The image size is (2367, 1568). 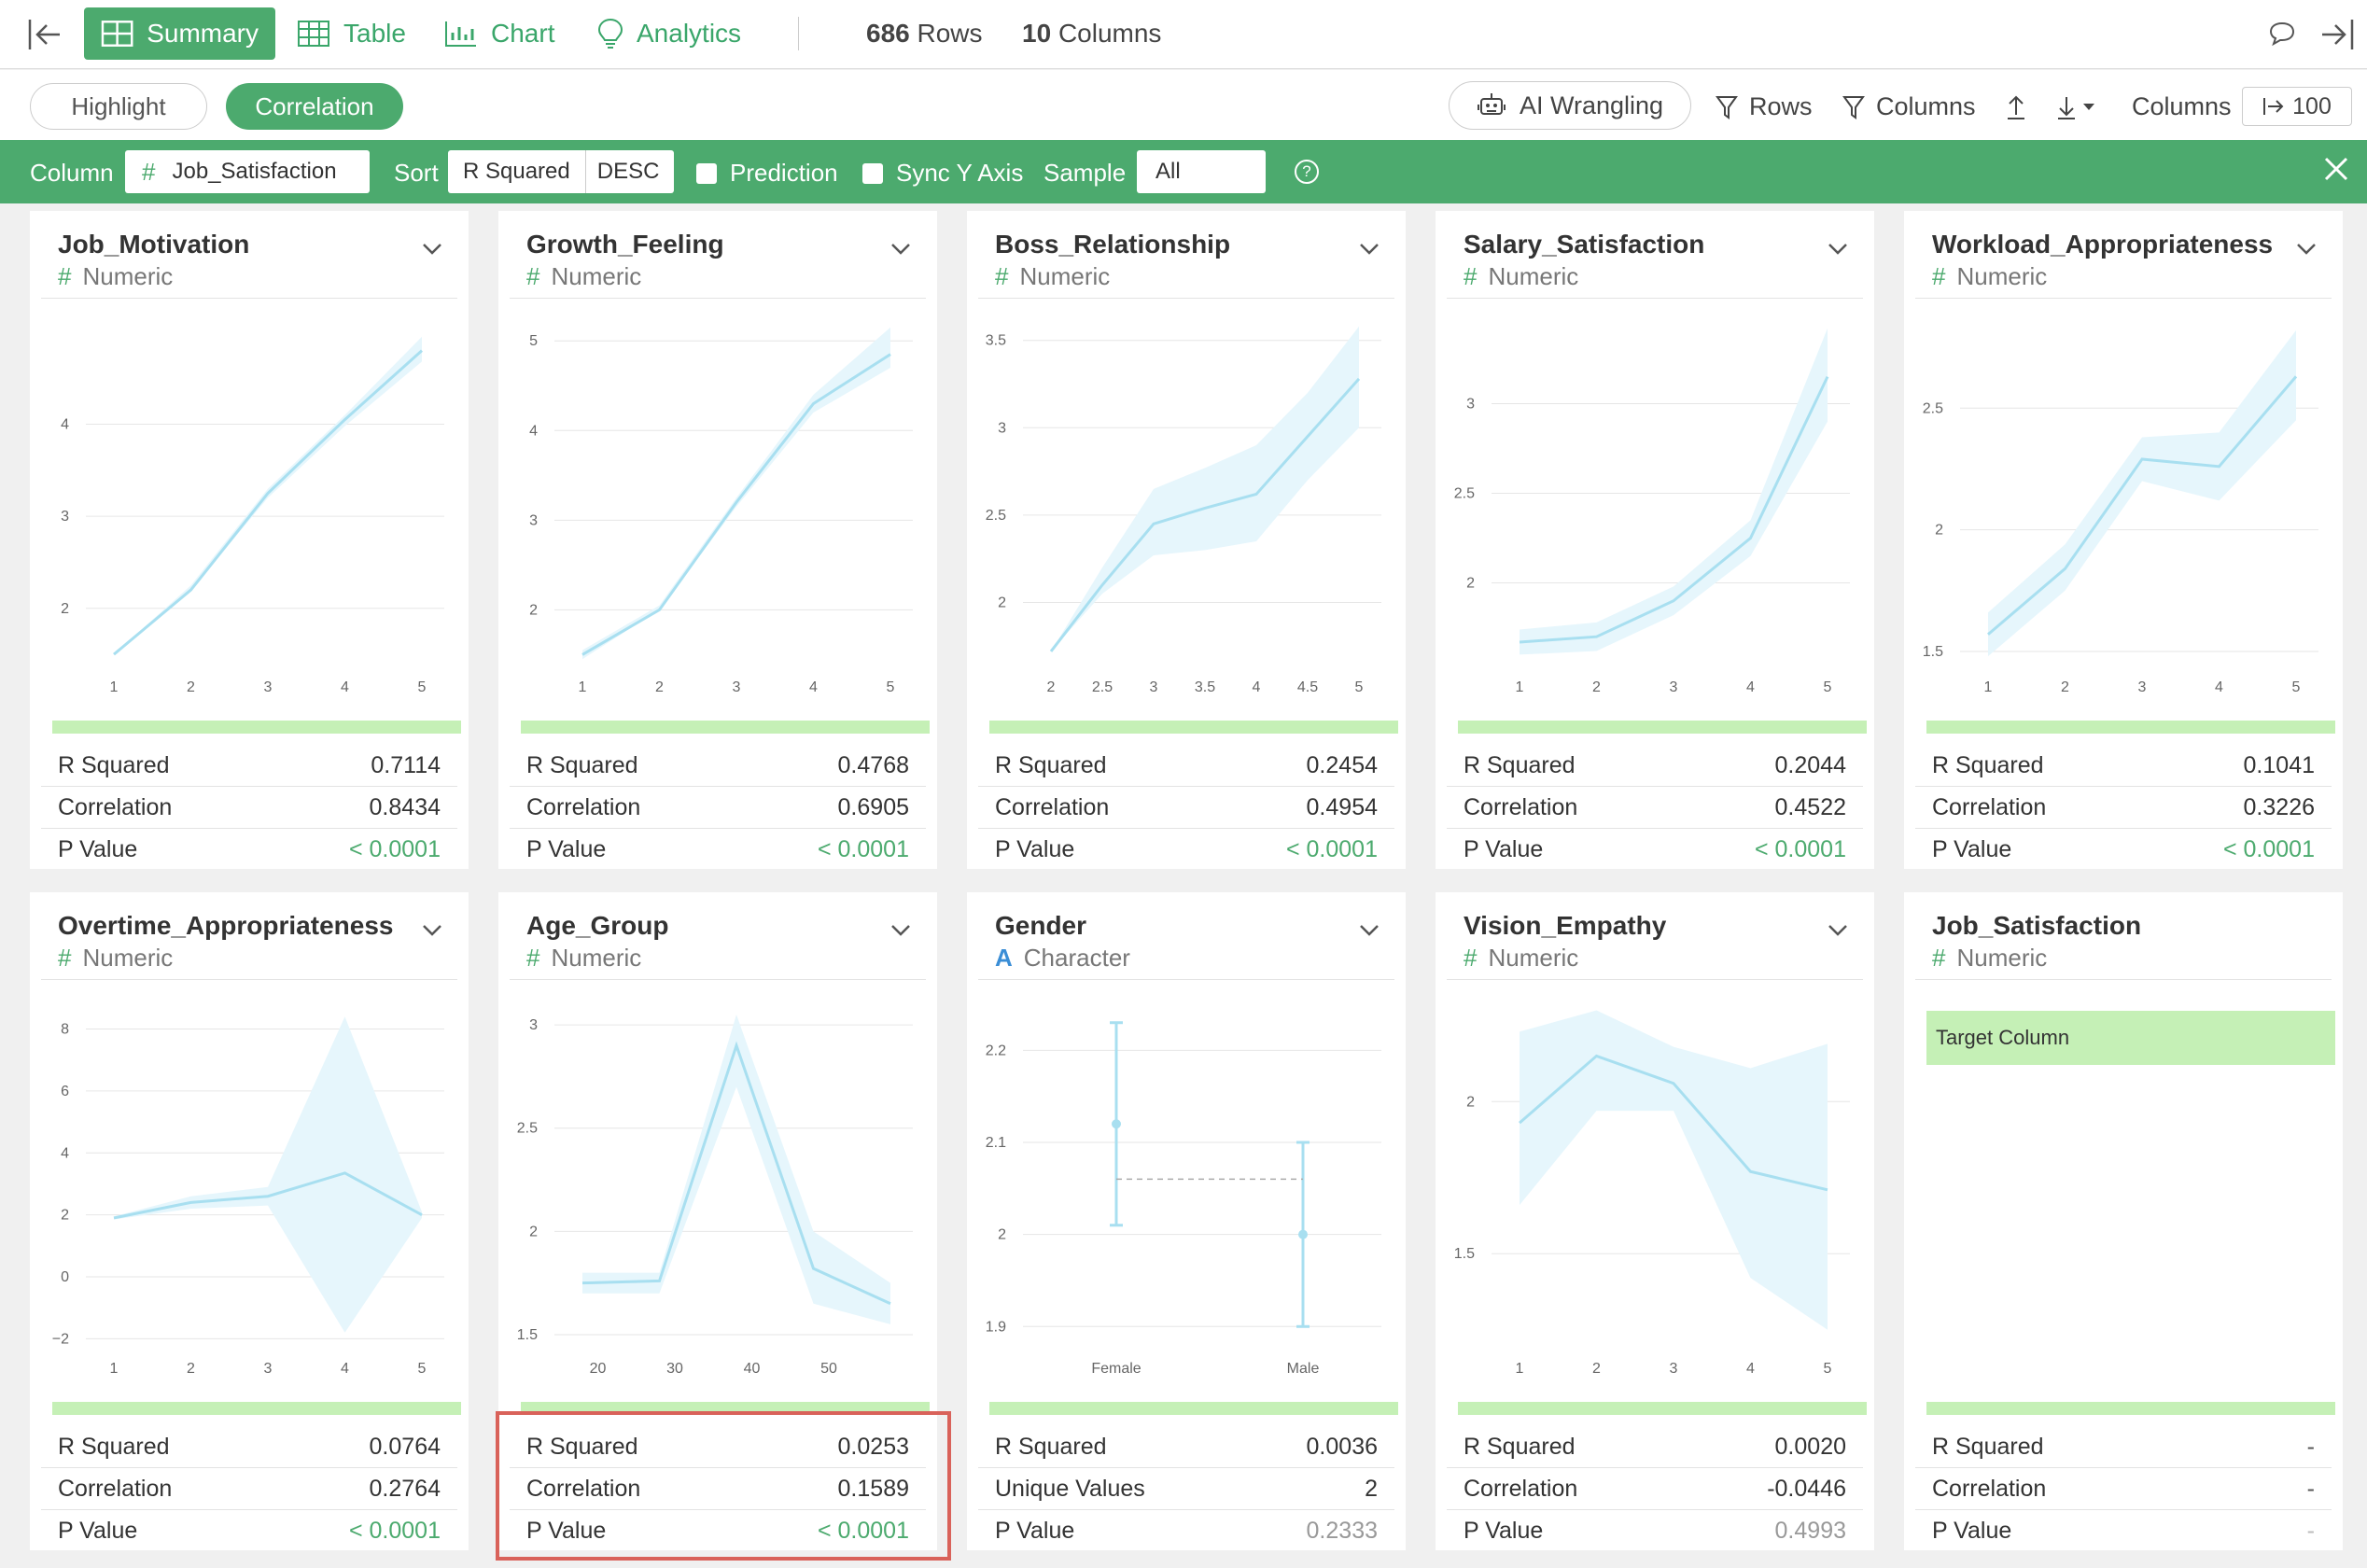 I want to click on stat-row: R Squared -, so click(x=2123, y=1447).